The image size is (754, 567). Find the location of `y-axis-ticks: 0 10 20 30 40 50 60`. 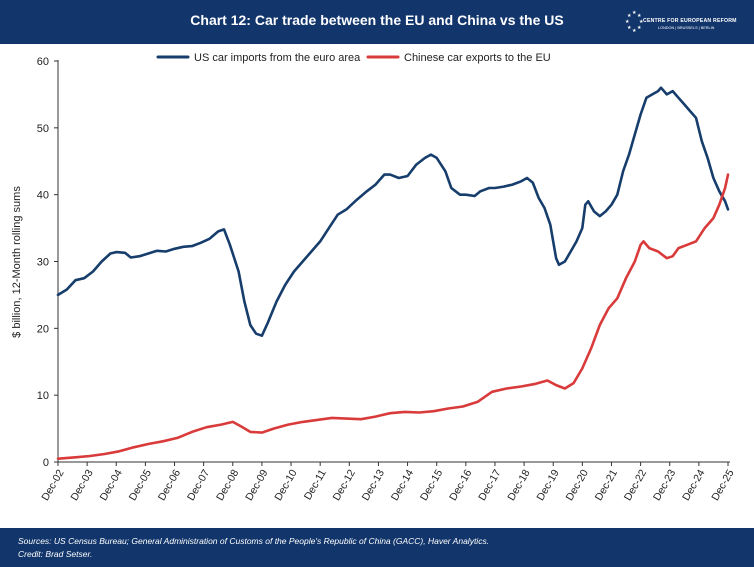

y-axis-ticks: 0 10 20 30 40 50 60 is located at coordinates (47, 262).